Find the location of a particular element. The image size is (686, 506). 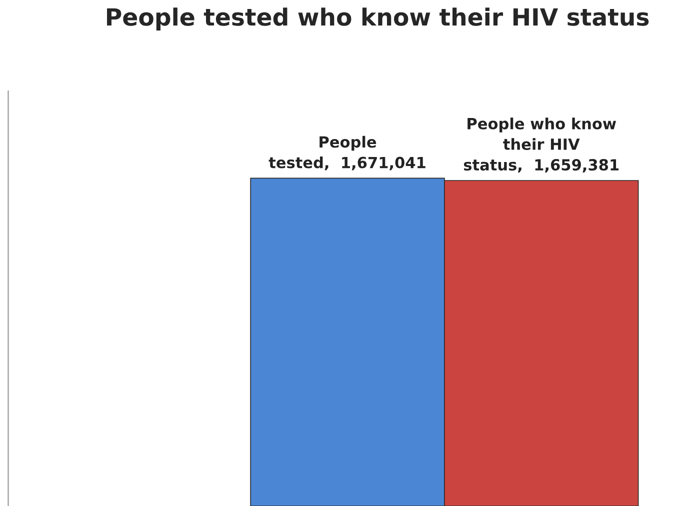

data-label: People tested, 1,671,041 is located at coordinates (347, 153).